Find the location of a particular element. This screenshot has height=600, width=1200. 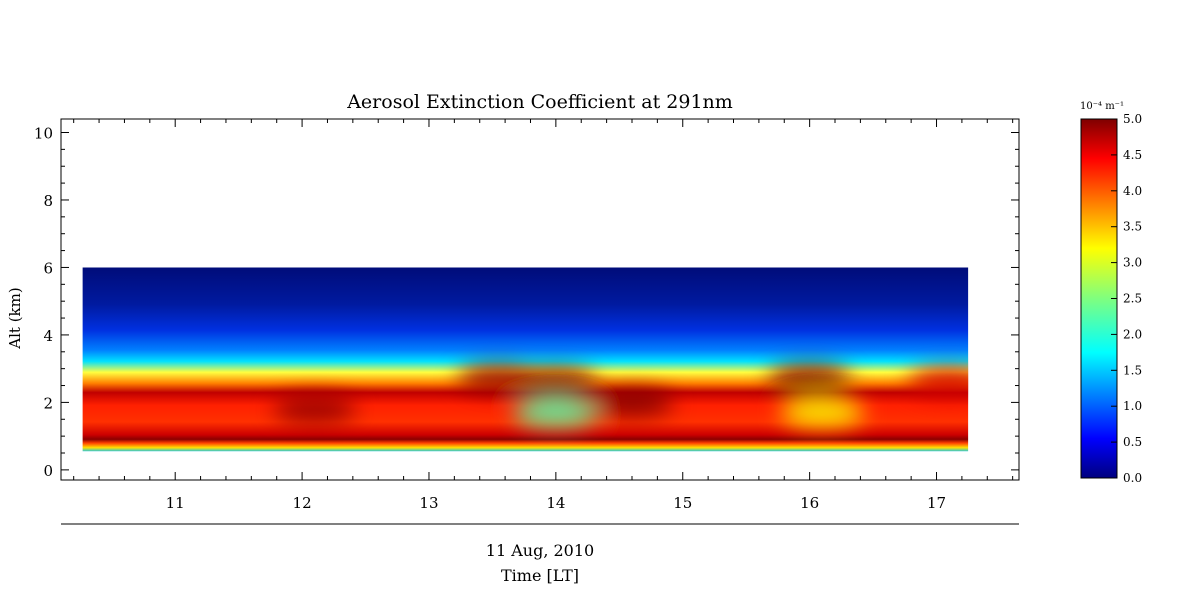

colorbar-unit: 10⁻⁴ m⁻¹ is located at coordinates (1102, 106).